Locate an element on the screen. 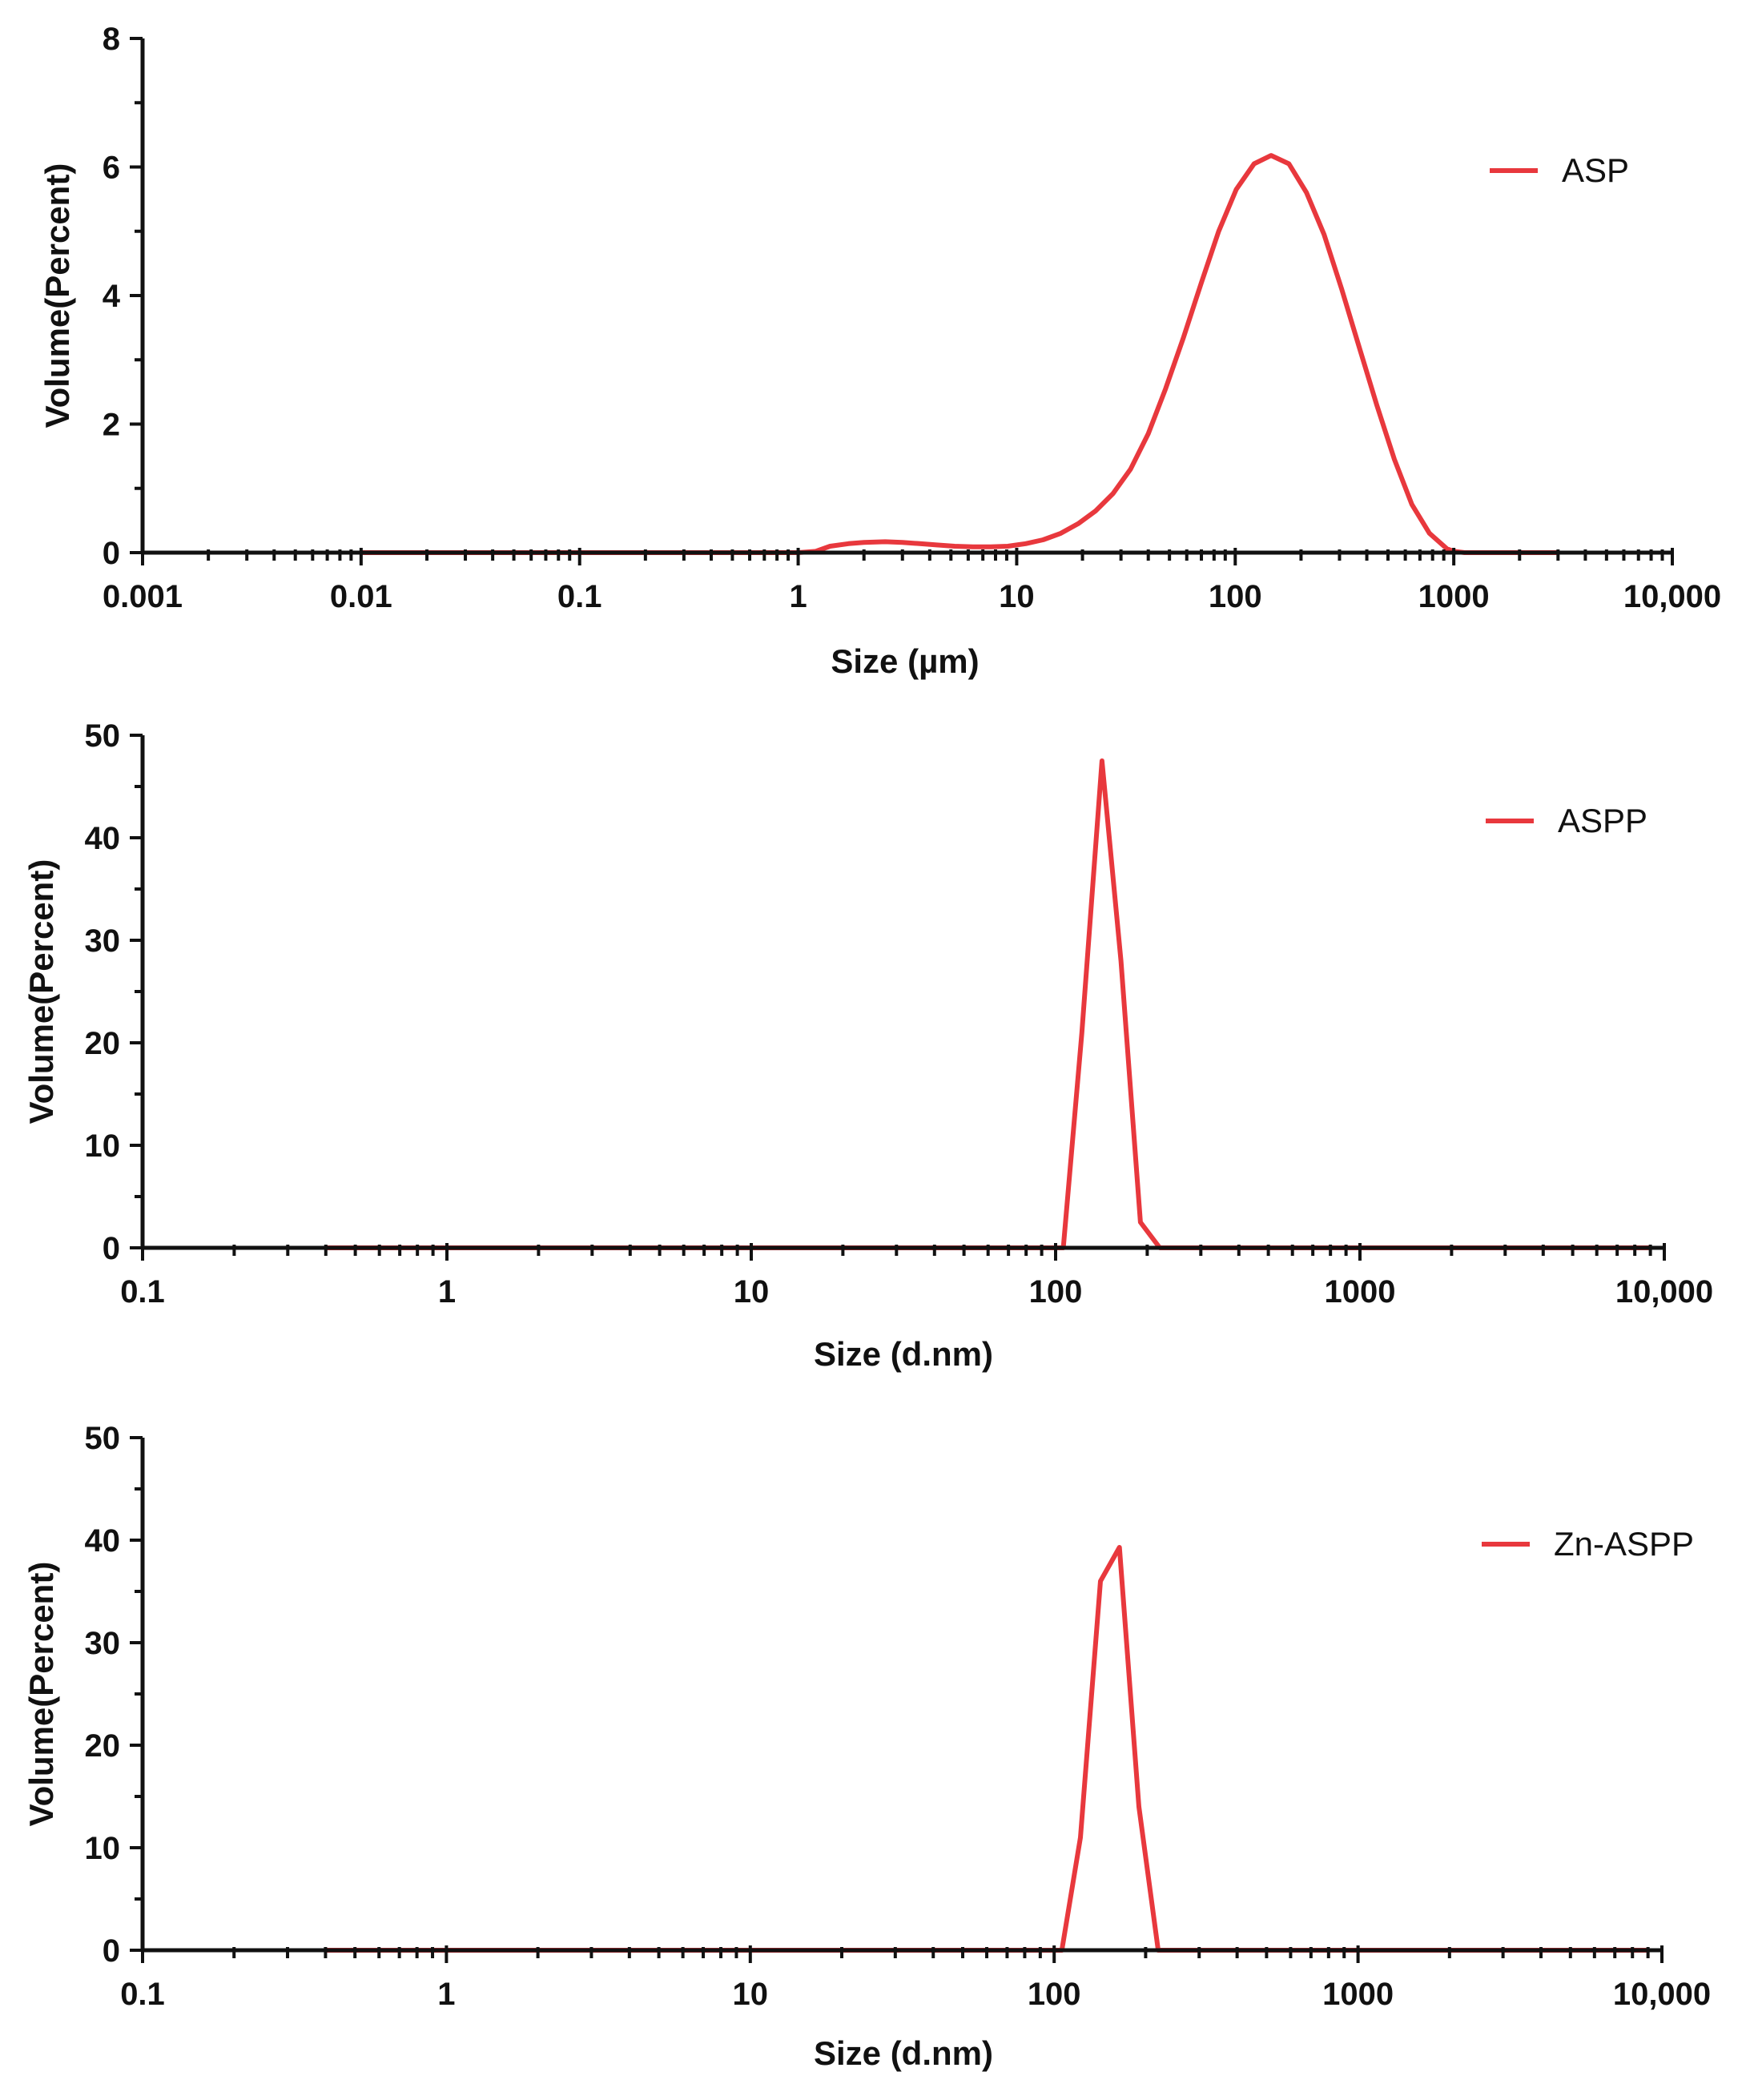  y-tick-label: 6 is located at coordinates (111, 168).